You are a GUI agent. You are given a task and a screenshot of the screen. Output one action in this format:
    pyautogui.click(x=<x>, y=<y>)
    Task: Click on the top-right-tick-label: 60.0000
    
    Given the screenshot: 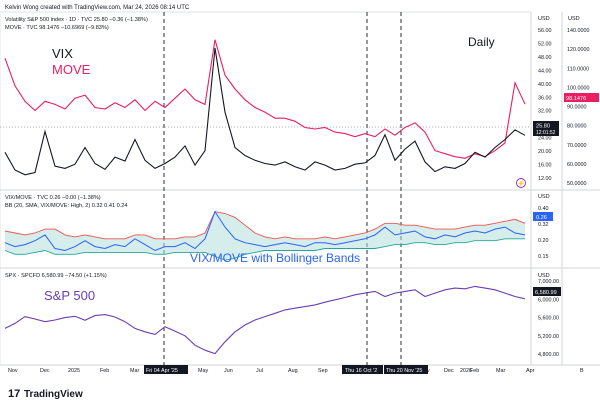 What is the action you would take?
    pyautogui.click(x=577, y=165)
    